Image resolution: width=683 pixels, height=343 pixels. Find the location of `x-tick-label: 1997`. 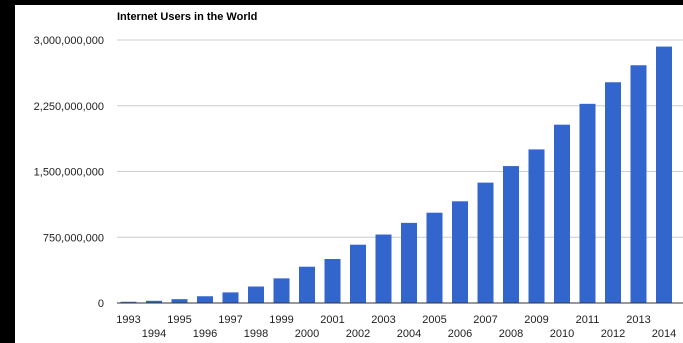

x-tick-label: 1997 is located at coordinates (230, 320).